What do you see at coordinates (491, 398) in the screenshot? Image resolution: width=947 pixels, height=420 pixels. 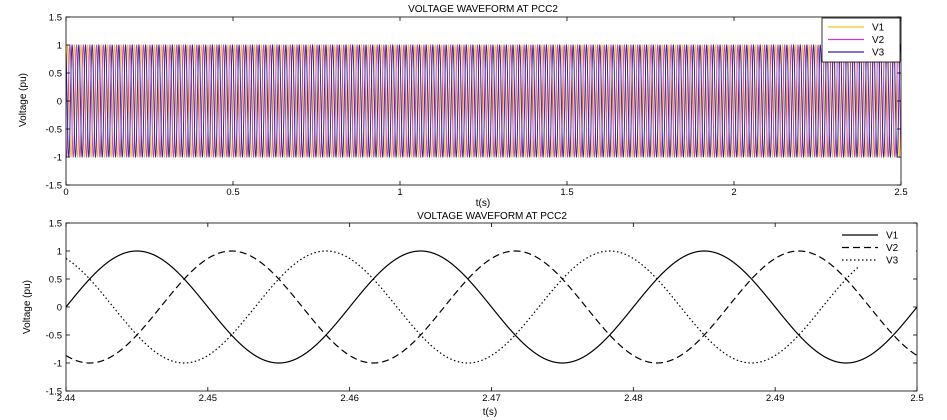 I see `chart-bottom-x-tick-label: 2.47` at bounding box center [491, 398].